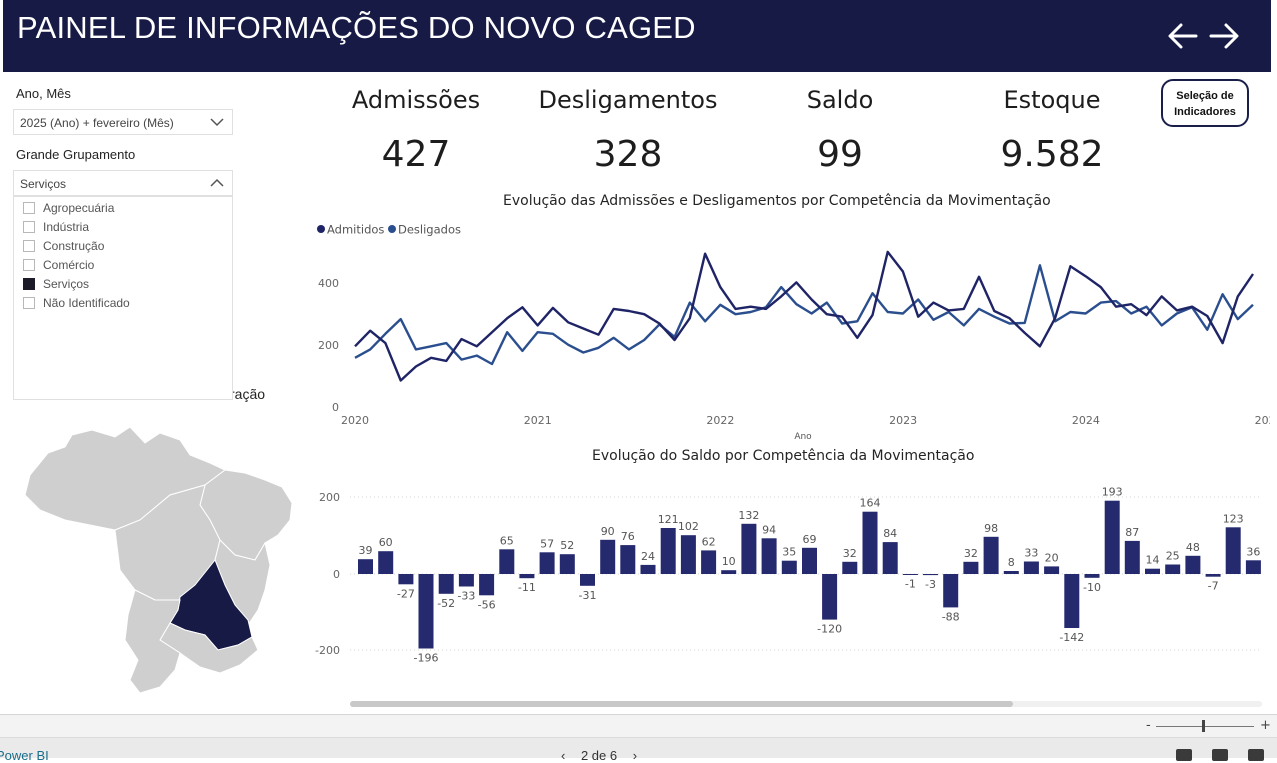 This screenshot has height=763, width=1277. What do you see at coordinates (1265, 725) in the screenshot?
I see `zoom-in-button: +` at bounding box center [1265, 725].